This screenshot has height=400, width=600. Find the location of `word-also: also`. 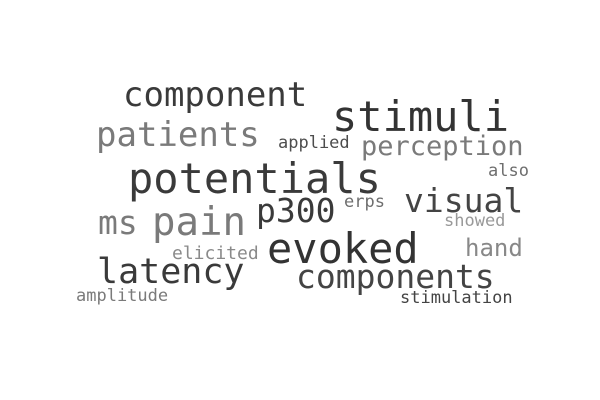

word-also: also is located at coordinates (508, 171).